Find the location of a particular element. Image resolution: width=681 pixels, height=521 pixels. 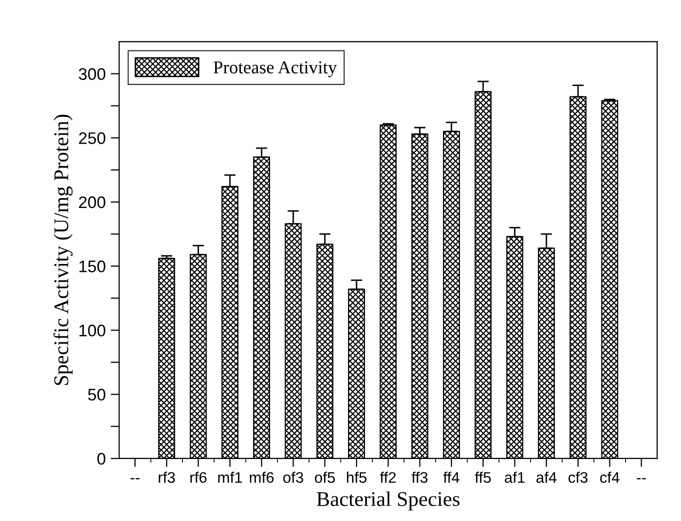

y-tick-label: 300 is located at coordinates (92, 74).